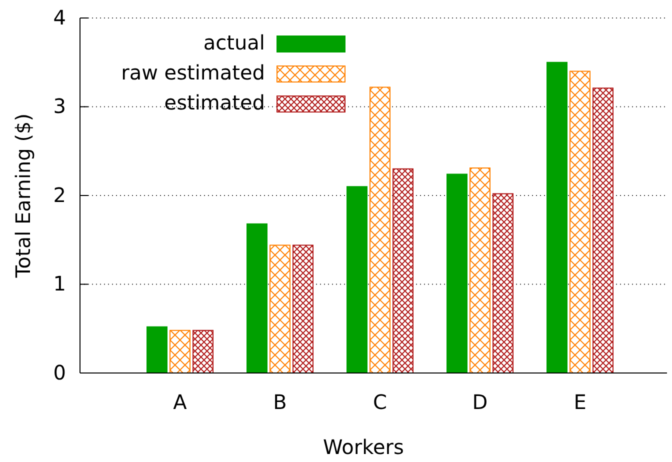 The width and height of the screenshot is (672, 462). I want to click on legend-label: actual, so click(234, 42).